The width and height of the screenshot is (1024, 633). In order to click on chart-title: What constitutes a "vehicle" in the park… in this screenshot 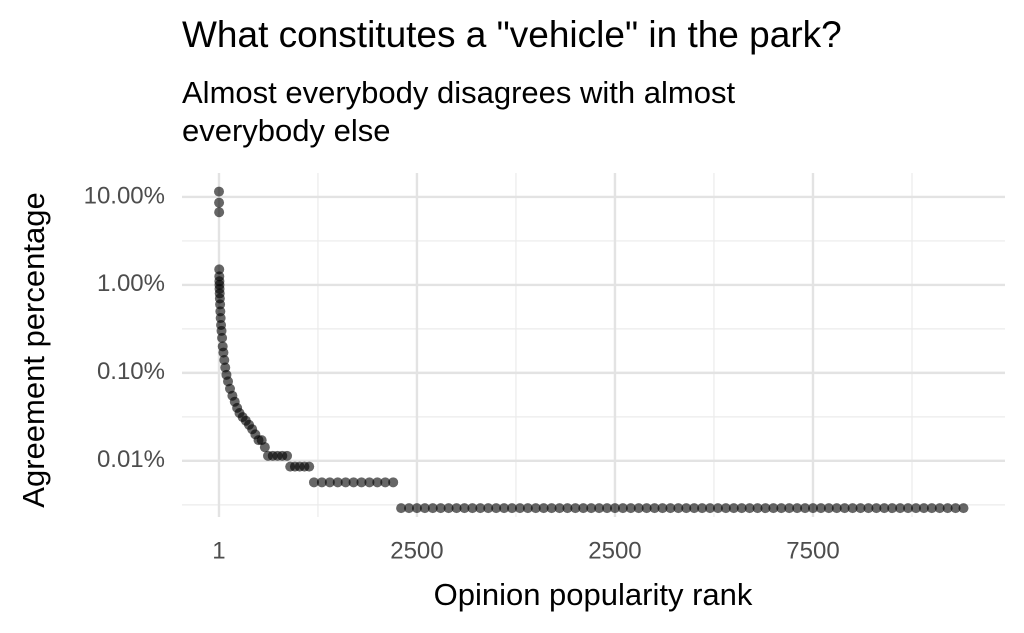, I will do `click(512, 34)`.